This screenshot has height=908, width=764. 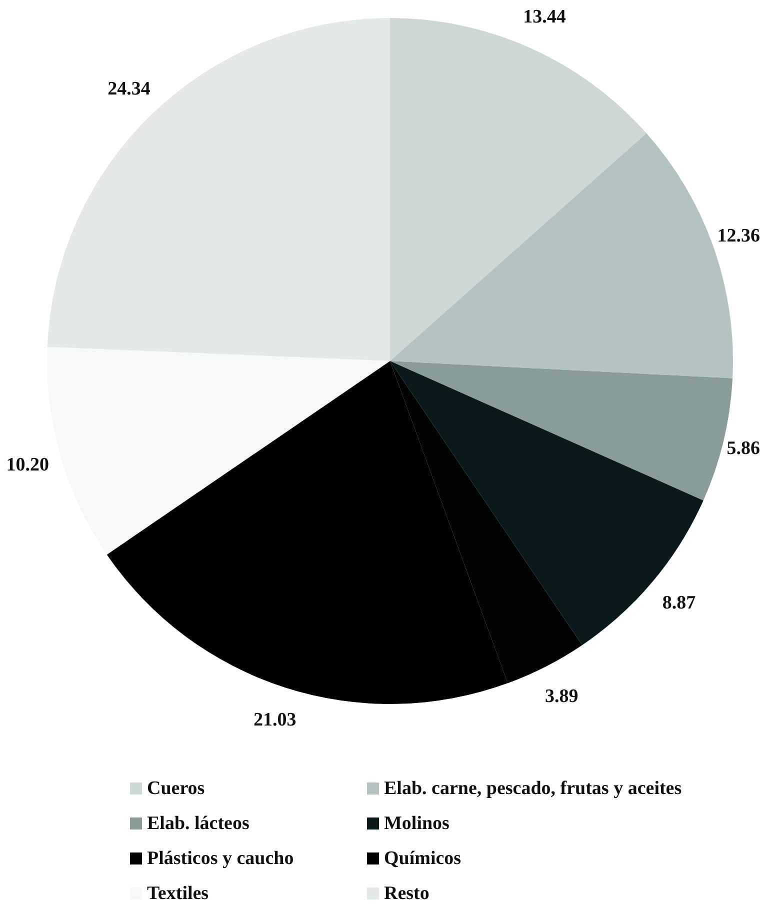 What do you see at coordinates (27, 465) in the screenshot?
I see `data-label: 10.20` at bounding box center [27, 465].